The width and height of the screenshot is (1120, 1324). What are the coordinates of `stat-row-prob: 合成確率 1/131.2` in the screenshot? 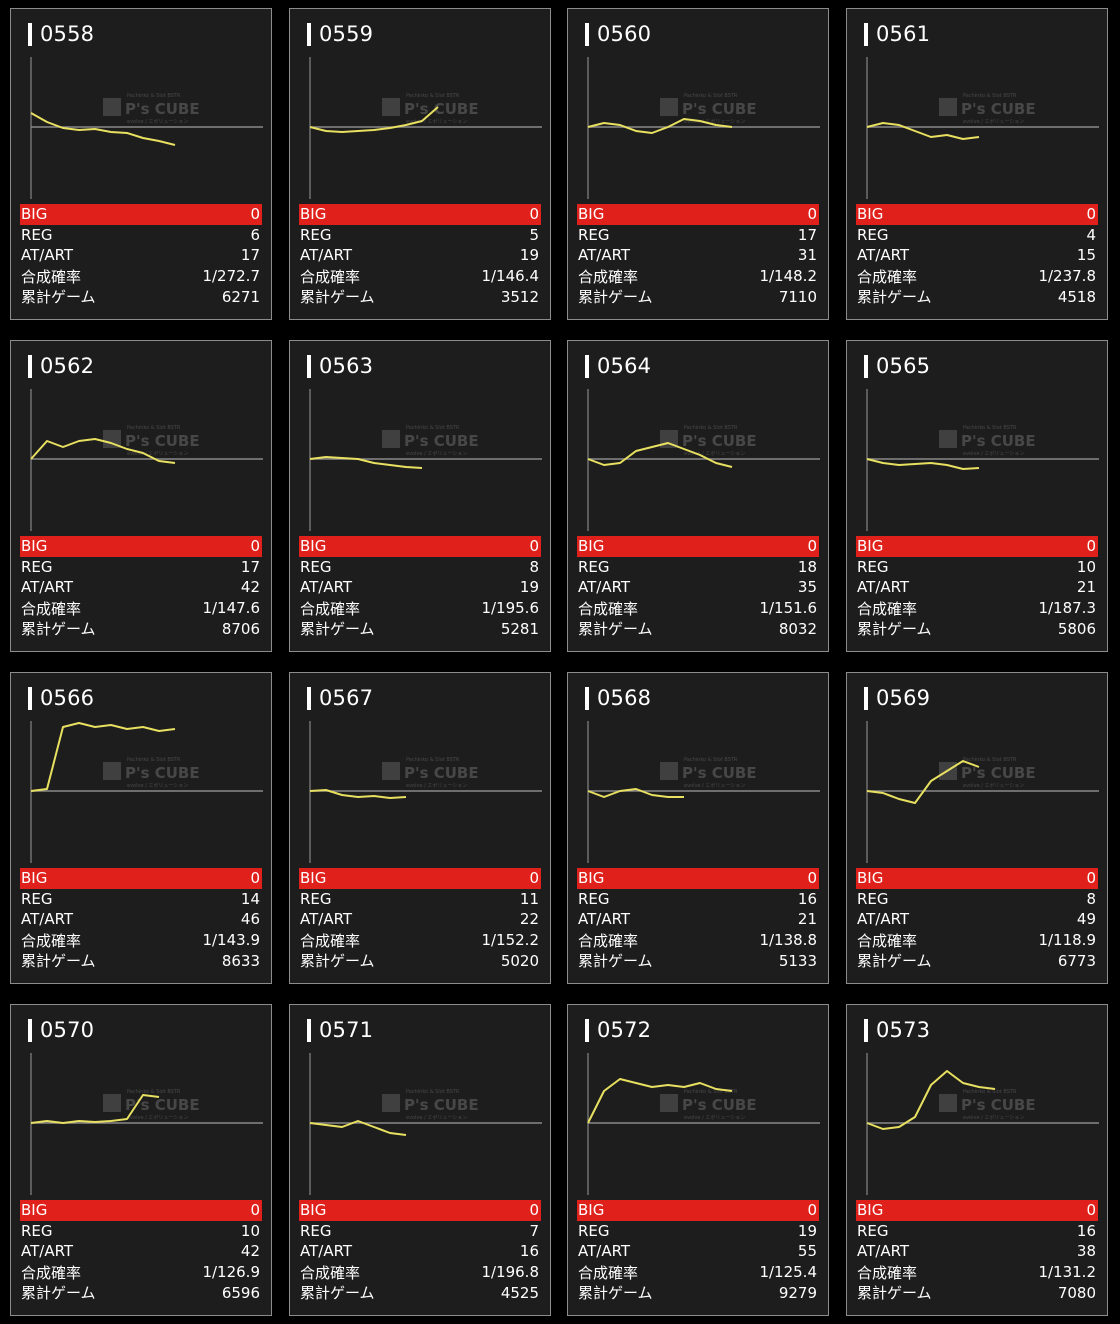 It's located at (977, 1272).